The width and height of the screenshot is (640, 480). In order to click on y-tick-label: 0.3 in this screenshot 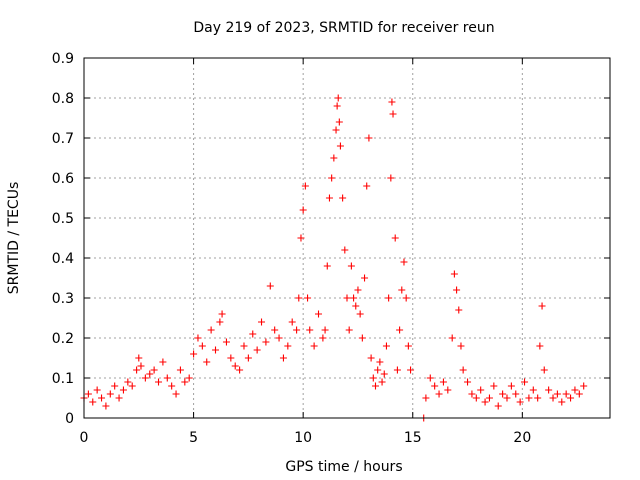, I will do `click(63, 299)`.